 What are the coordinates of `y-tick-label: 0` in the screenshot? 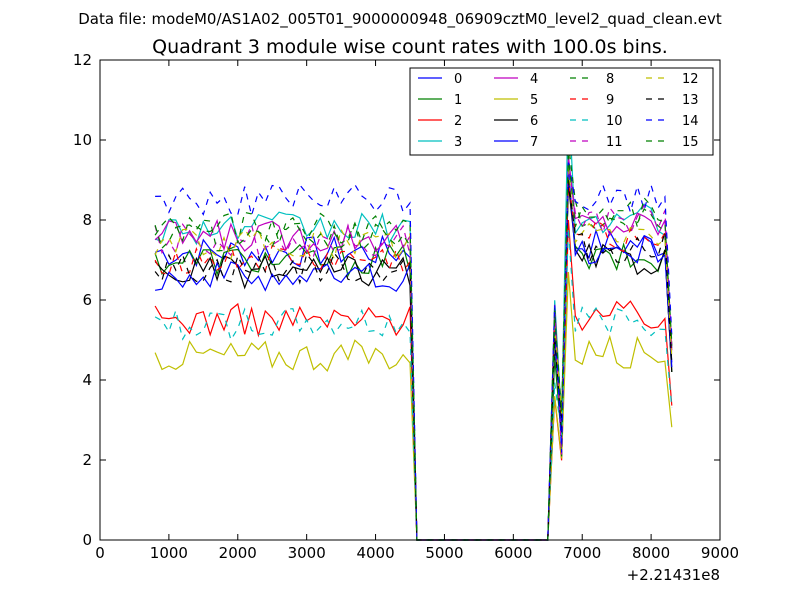 It's located at (87, 540).